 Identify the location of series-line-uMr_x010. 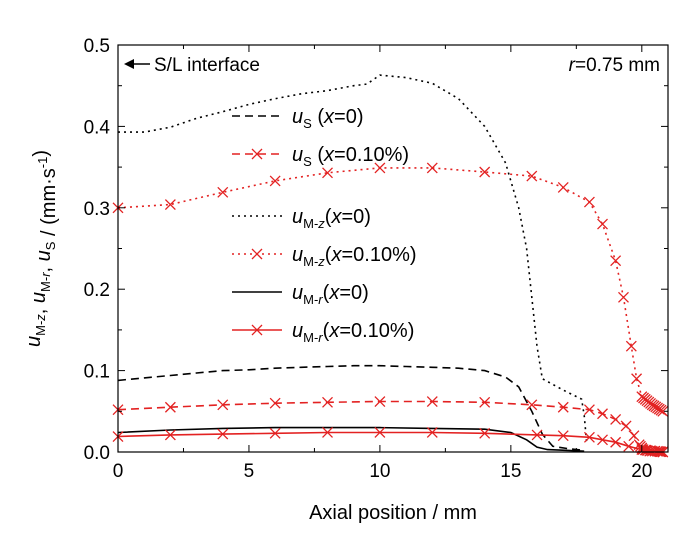
(390, 442).